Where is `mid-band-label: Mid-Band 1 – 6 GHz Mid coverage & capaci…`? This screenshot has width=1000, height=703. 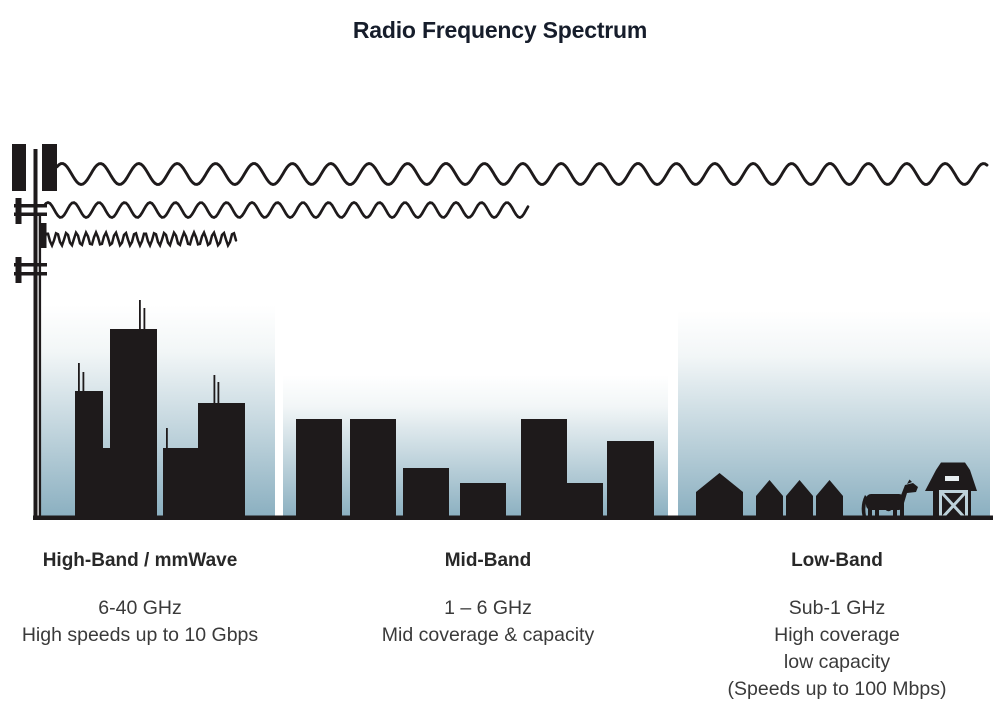
mid-band-label: Mid-Band 1 – 6 GHz Mid coverage & capaci… is located at coordinates (488, 599).